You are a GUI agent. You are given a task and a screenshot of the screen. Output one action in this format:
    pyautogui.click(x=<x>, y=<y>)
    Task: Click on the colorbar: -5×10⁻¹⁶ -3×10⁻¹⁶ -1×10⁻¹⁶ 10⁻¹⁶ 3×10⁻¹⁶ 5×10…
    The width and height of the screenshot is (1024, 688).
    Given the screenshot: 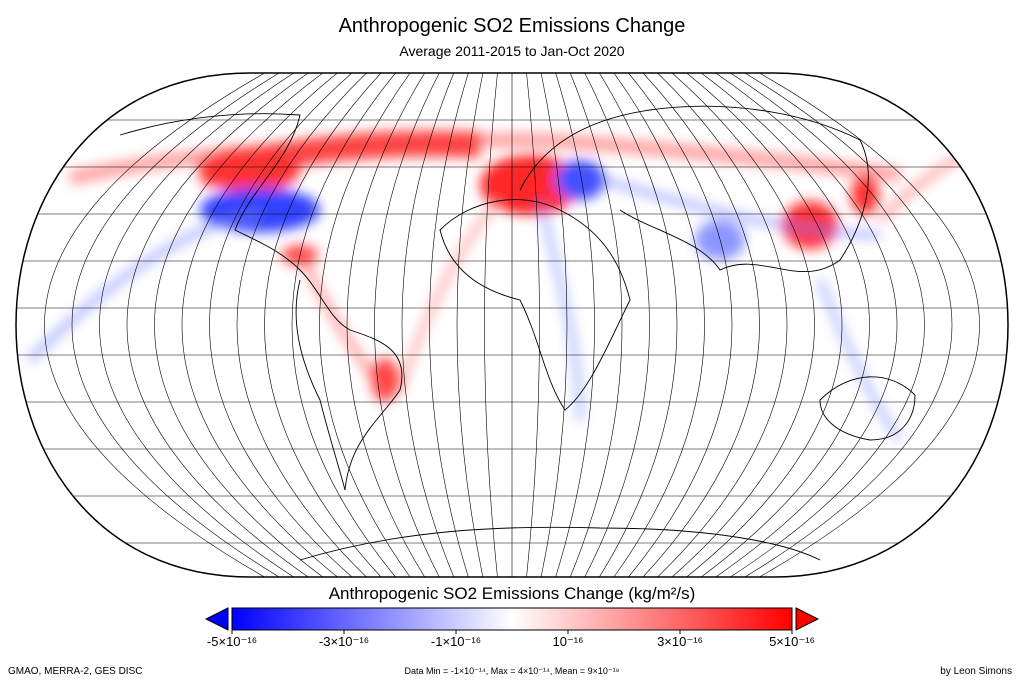 What is the action you would take?
    pyautogui.click(x=512, y=628)
    